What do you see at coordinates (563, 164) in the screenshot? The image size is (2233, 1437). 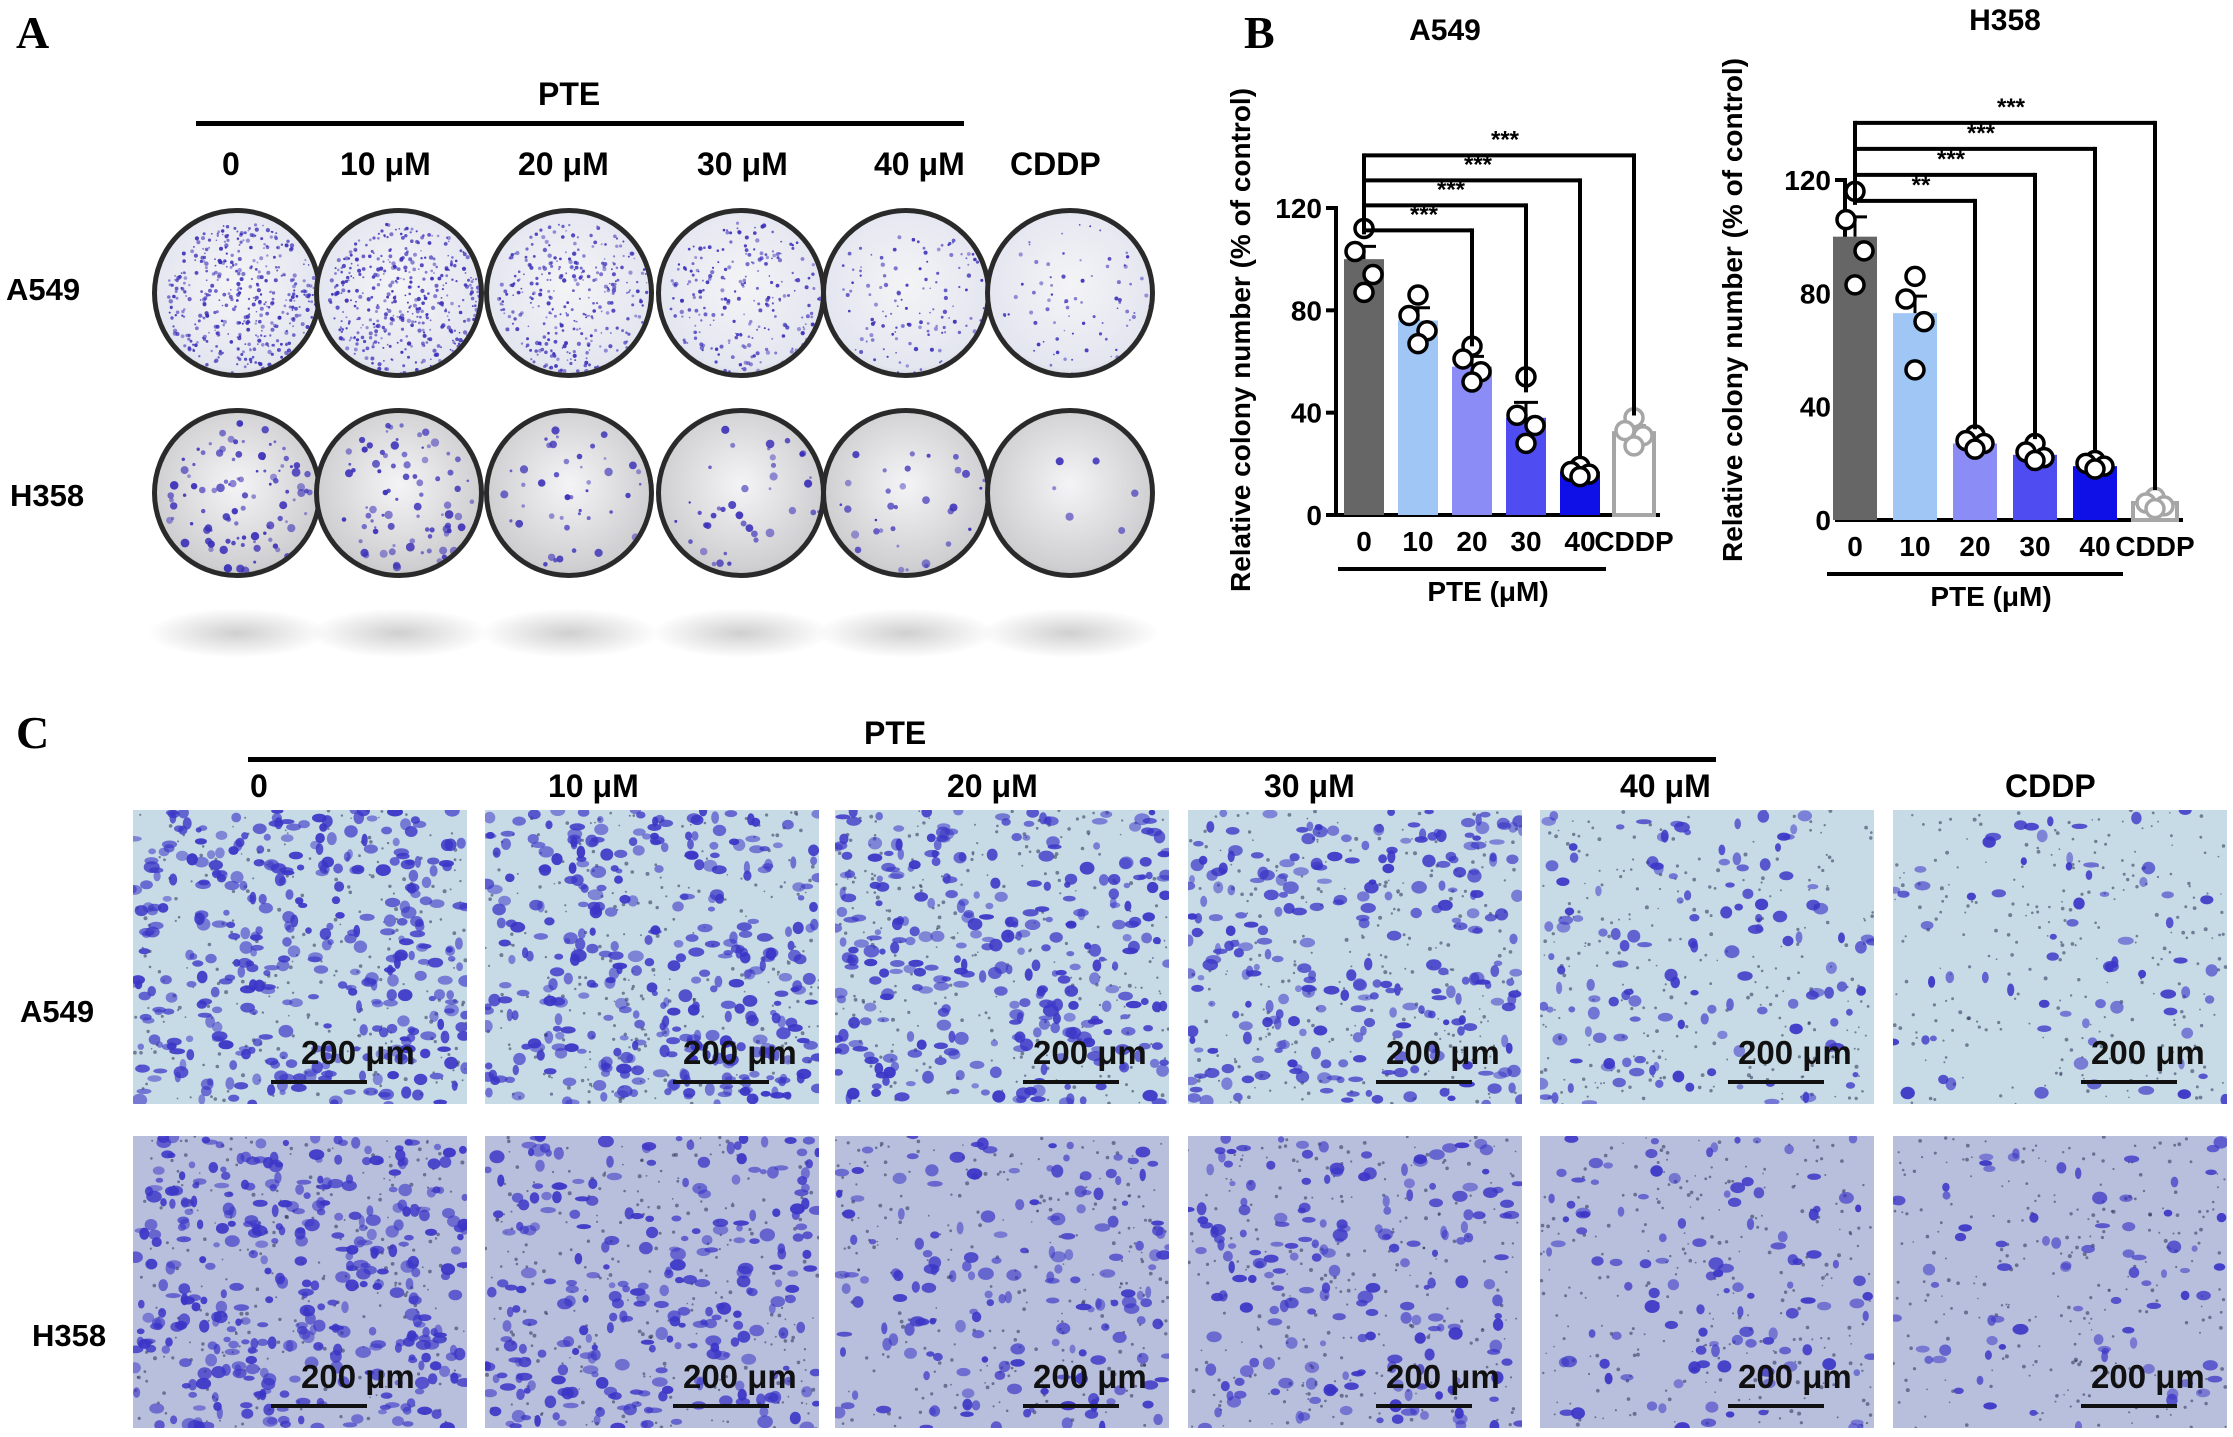 I see `panel-a-condition-20: 20 μM` at bounding box center [563, 164].